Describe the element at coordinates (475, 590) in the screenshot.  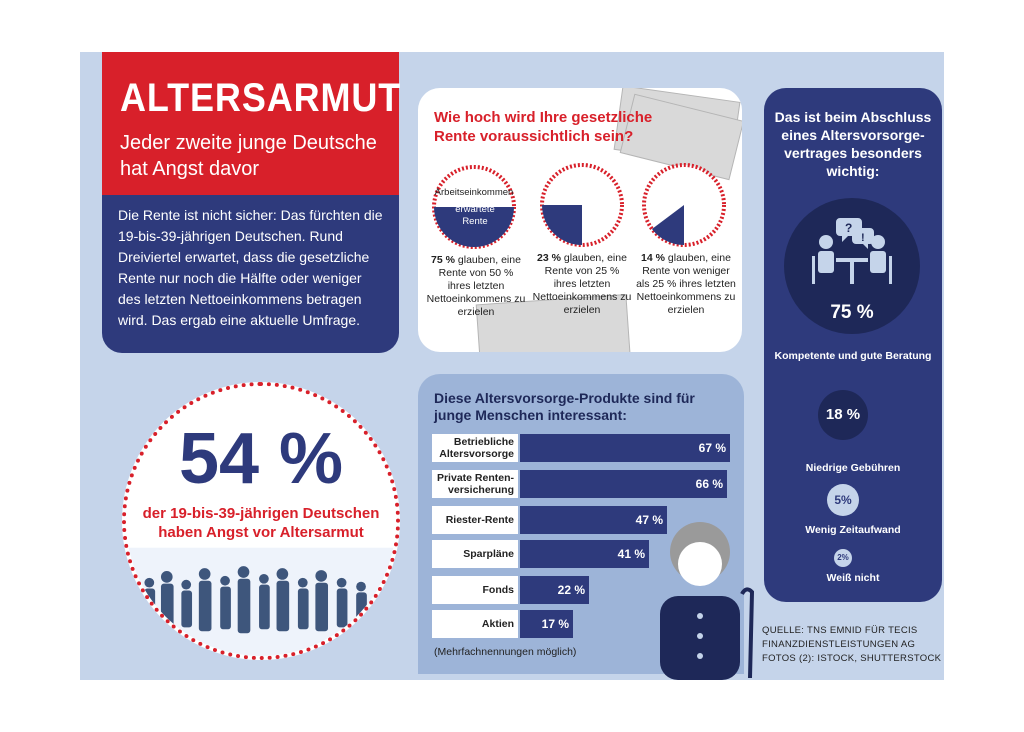
I see `bar-category-label: Fonds` at that location.